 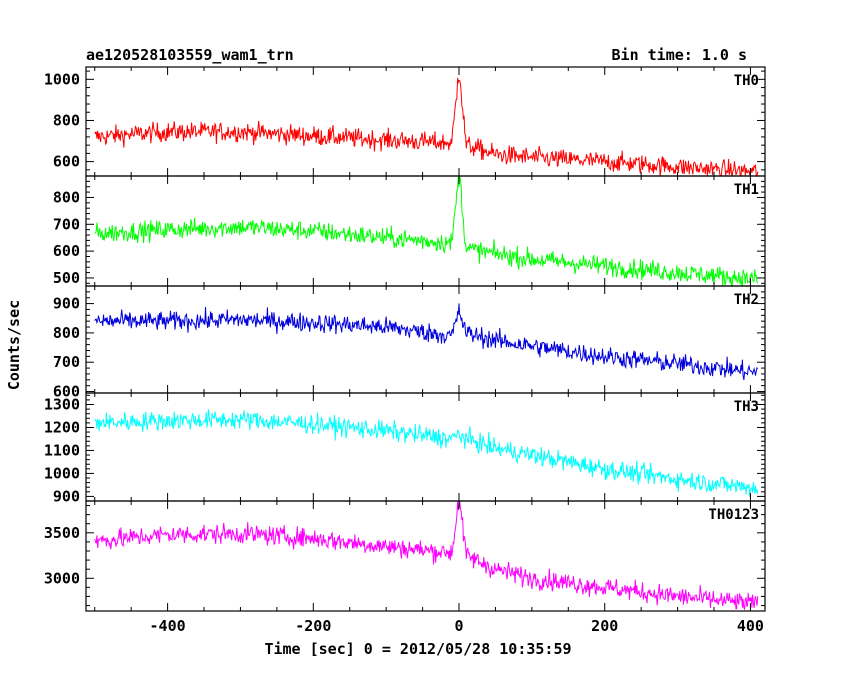 What do you see at coordinates (733, 515) in the screenshot?
I see `panel-label: TH0123` at bounding box center [733, 515].